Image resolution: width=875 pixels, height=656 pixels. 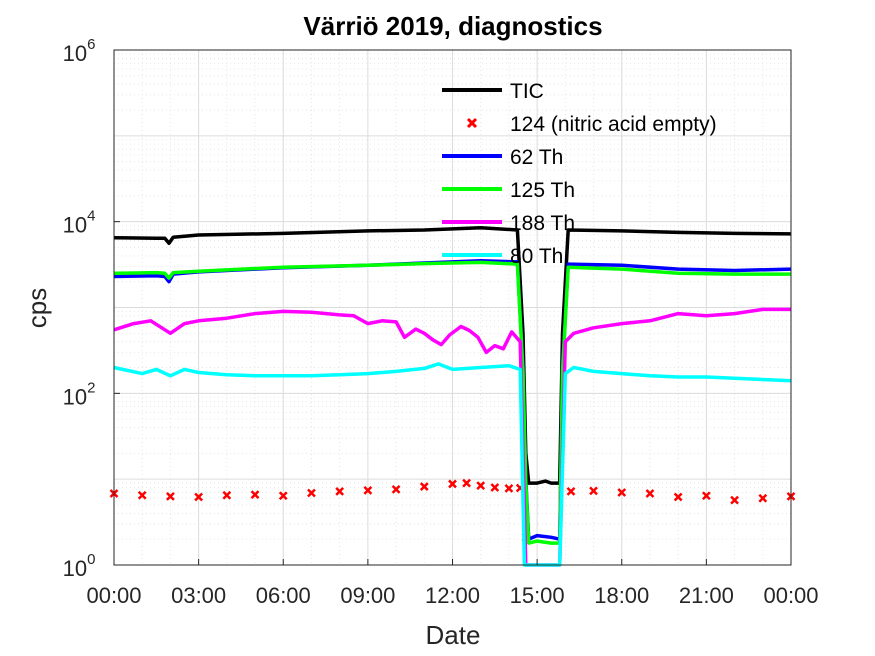 What do you see at coordinates (79, 394) in the screenshot?
I see `y-tick-label: 10²` at bounding box center [79, 394].